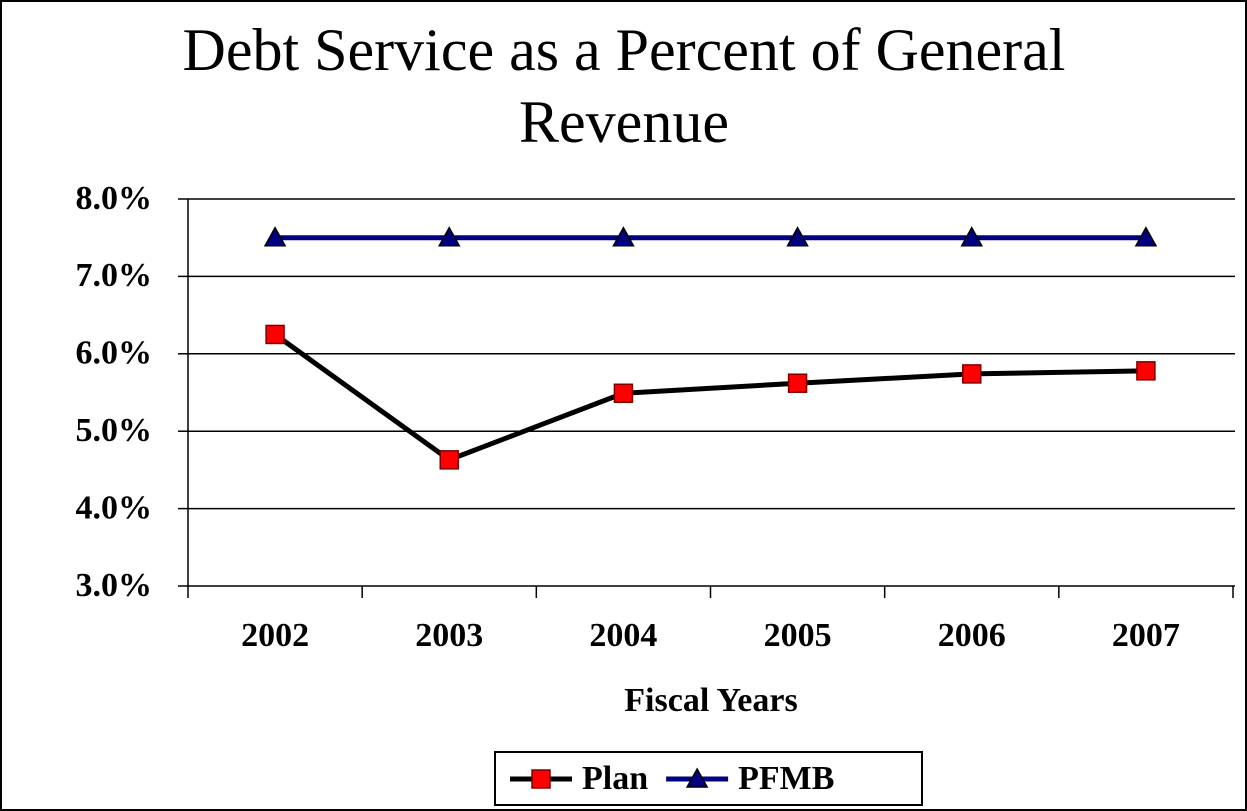  Describe the element at coordinates (449, 635) in the screenshot. I see `x-tick-label: 2003` at that location.